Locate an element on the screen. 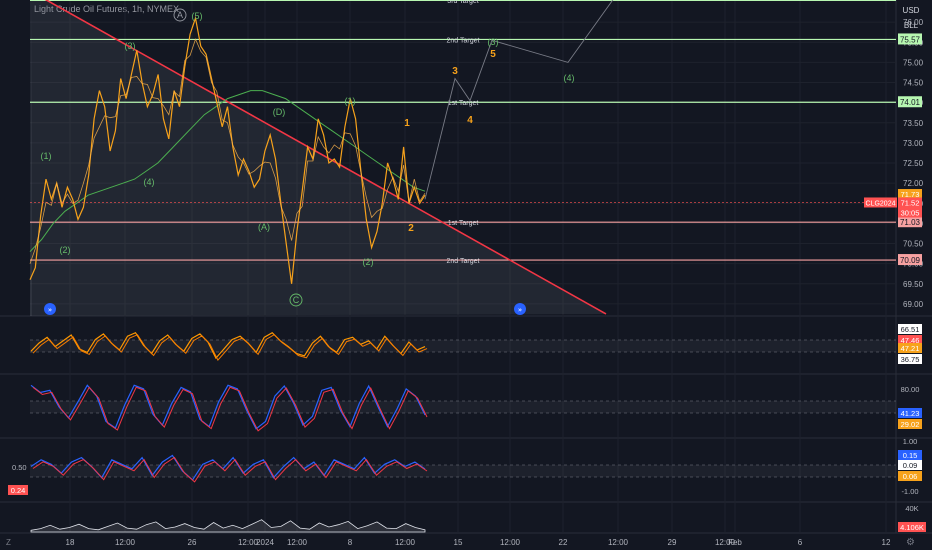 The height and width of the screenshot is (550, 932). symbol-badge is located at coordinates (880, 202).